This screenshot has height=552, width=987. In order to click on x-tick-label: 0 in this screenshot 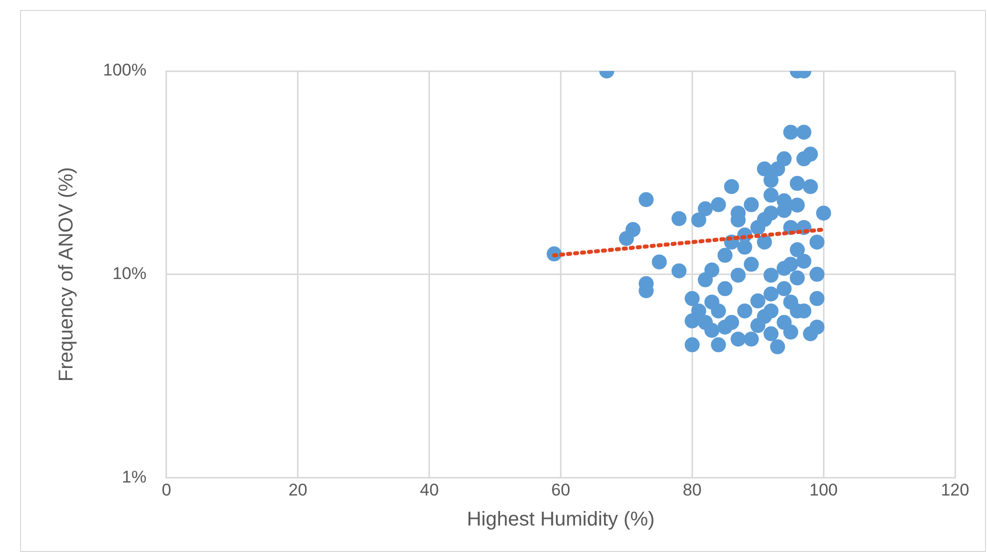, I will do `click(167, 490)`.